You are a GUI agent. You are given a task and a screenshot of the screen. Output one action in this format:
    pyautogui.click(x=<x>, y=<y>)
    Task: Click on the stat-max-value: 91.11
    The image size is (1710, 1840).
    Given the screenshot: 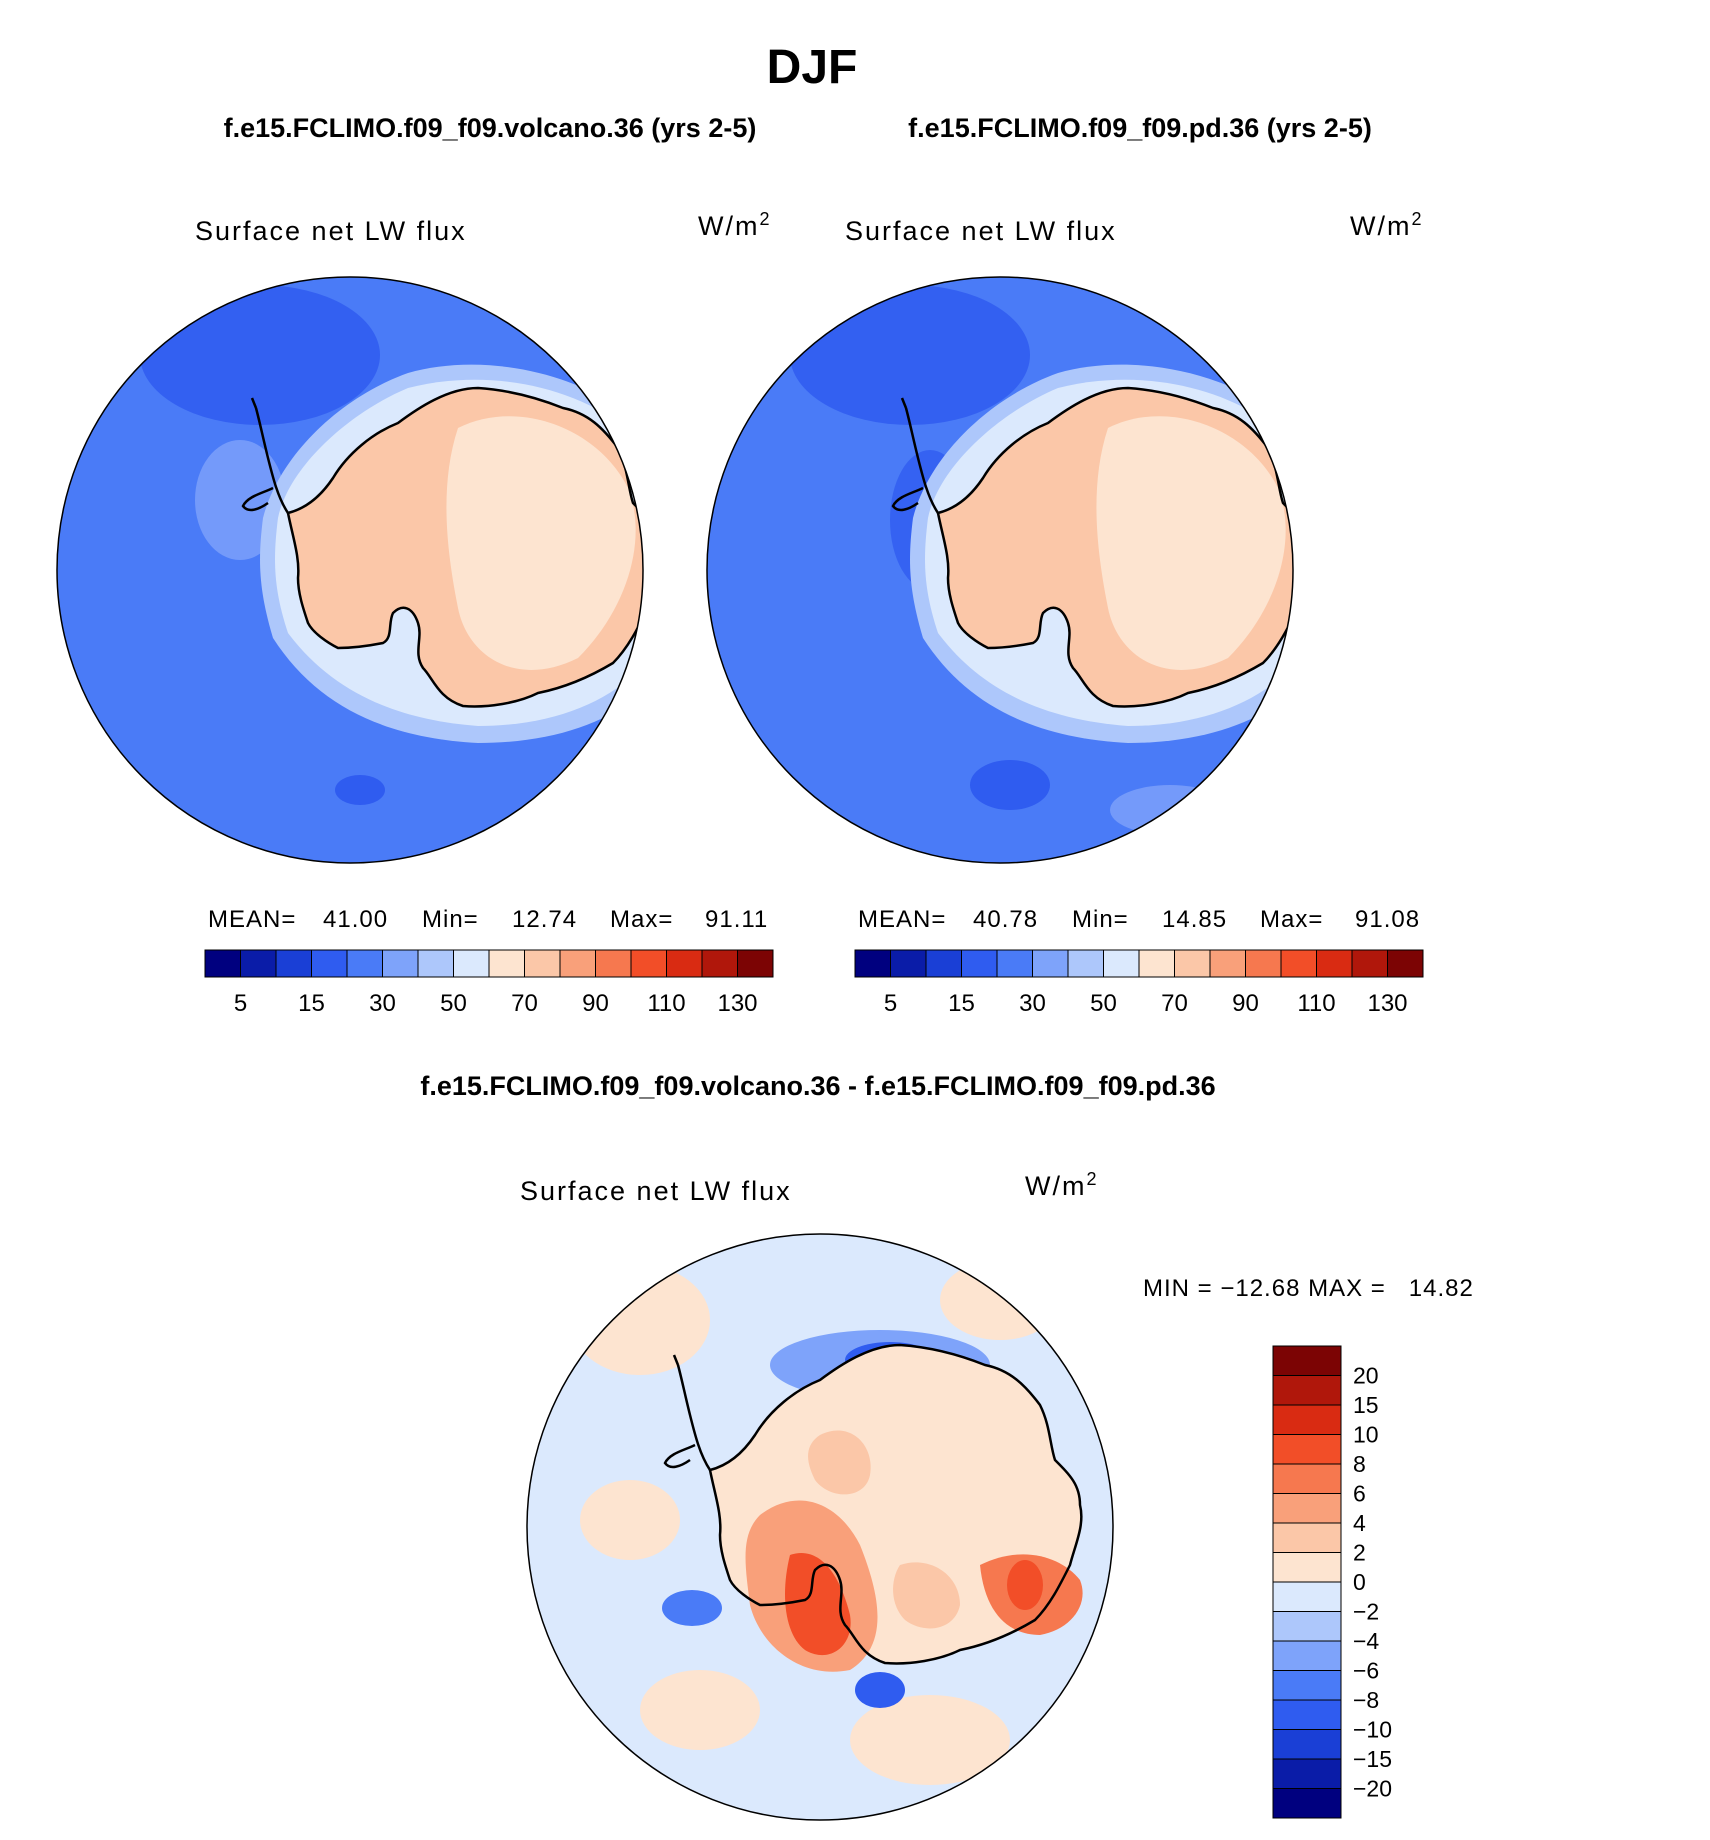 What is the action you would take?
    pyautogui.click(x=736, y=919)
    